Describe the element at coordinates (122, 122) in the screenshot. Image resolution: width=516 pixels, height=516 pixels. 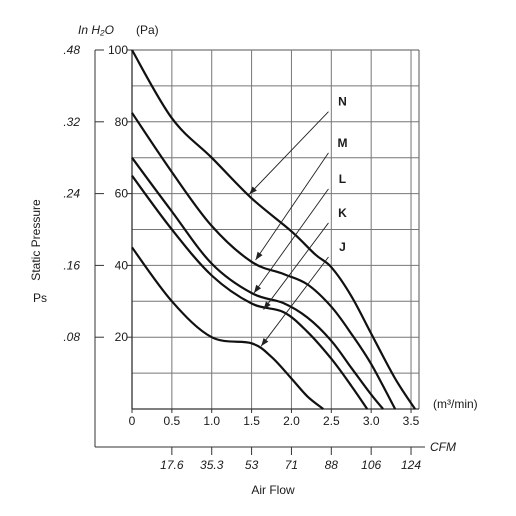
I see `y-tick-label: 80` at that location.